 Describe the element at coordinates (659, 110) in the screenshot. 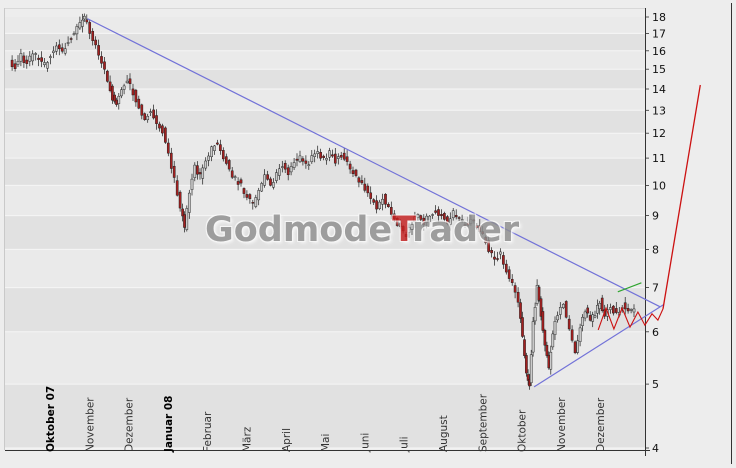

I see `y-axis-label: 13` at that location.